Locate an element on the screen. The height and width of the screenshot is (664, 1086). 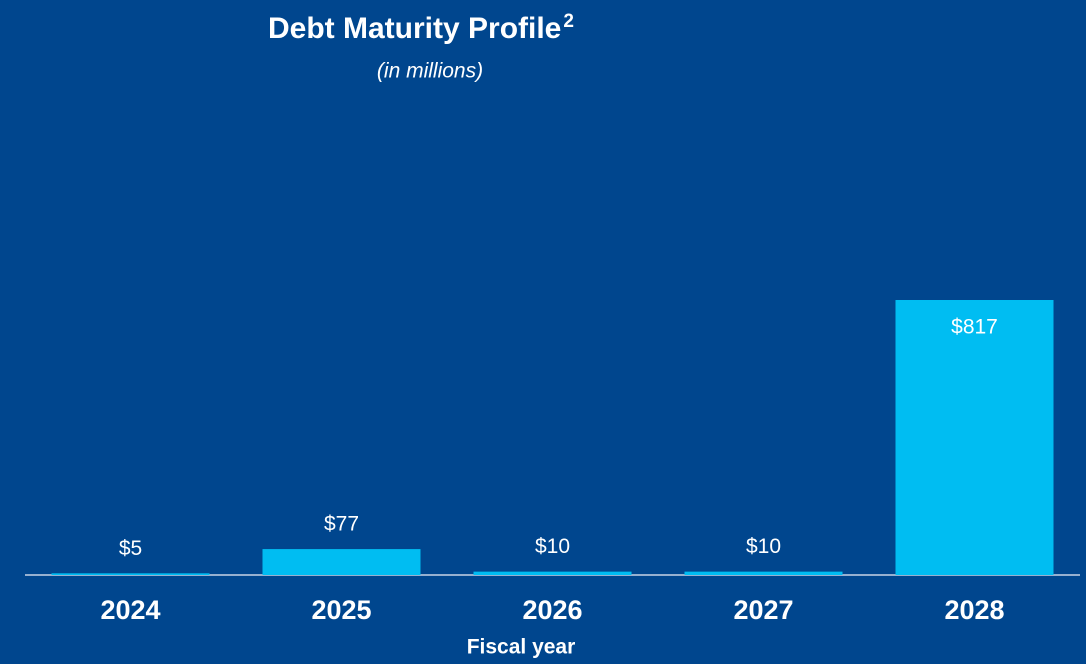
x-axis-label: Fiscal year is located at coordinates (521, 647).